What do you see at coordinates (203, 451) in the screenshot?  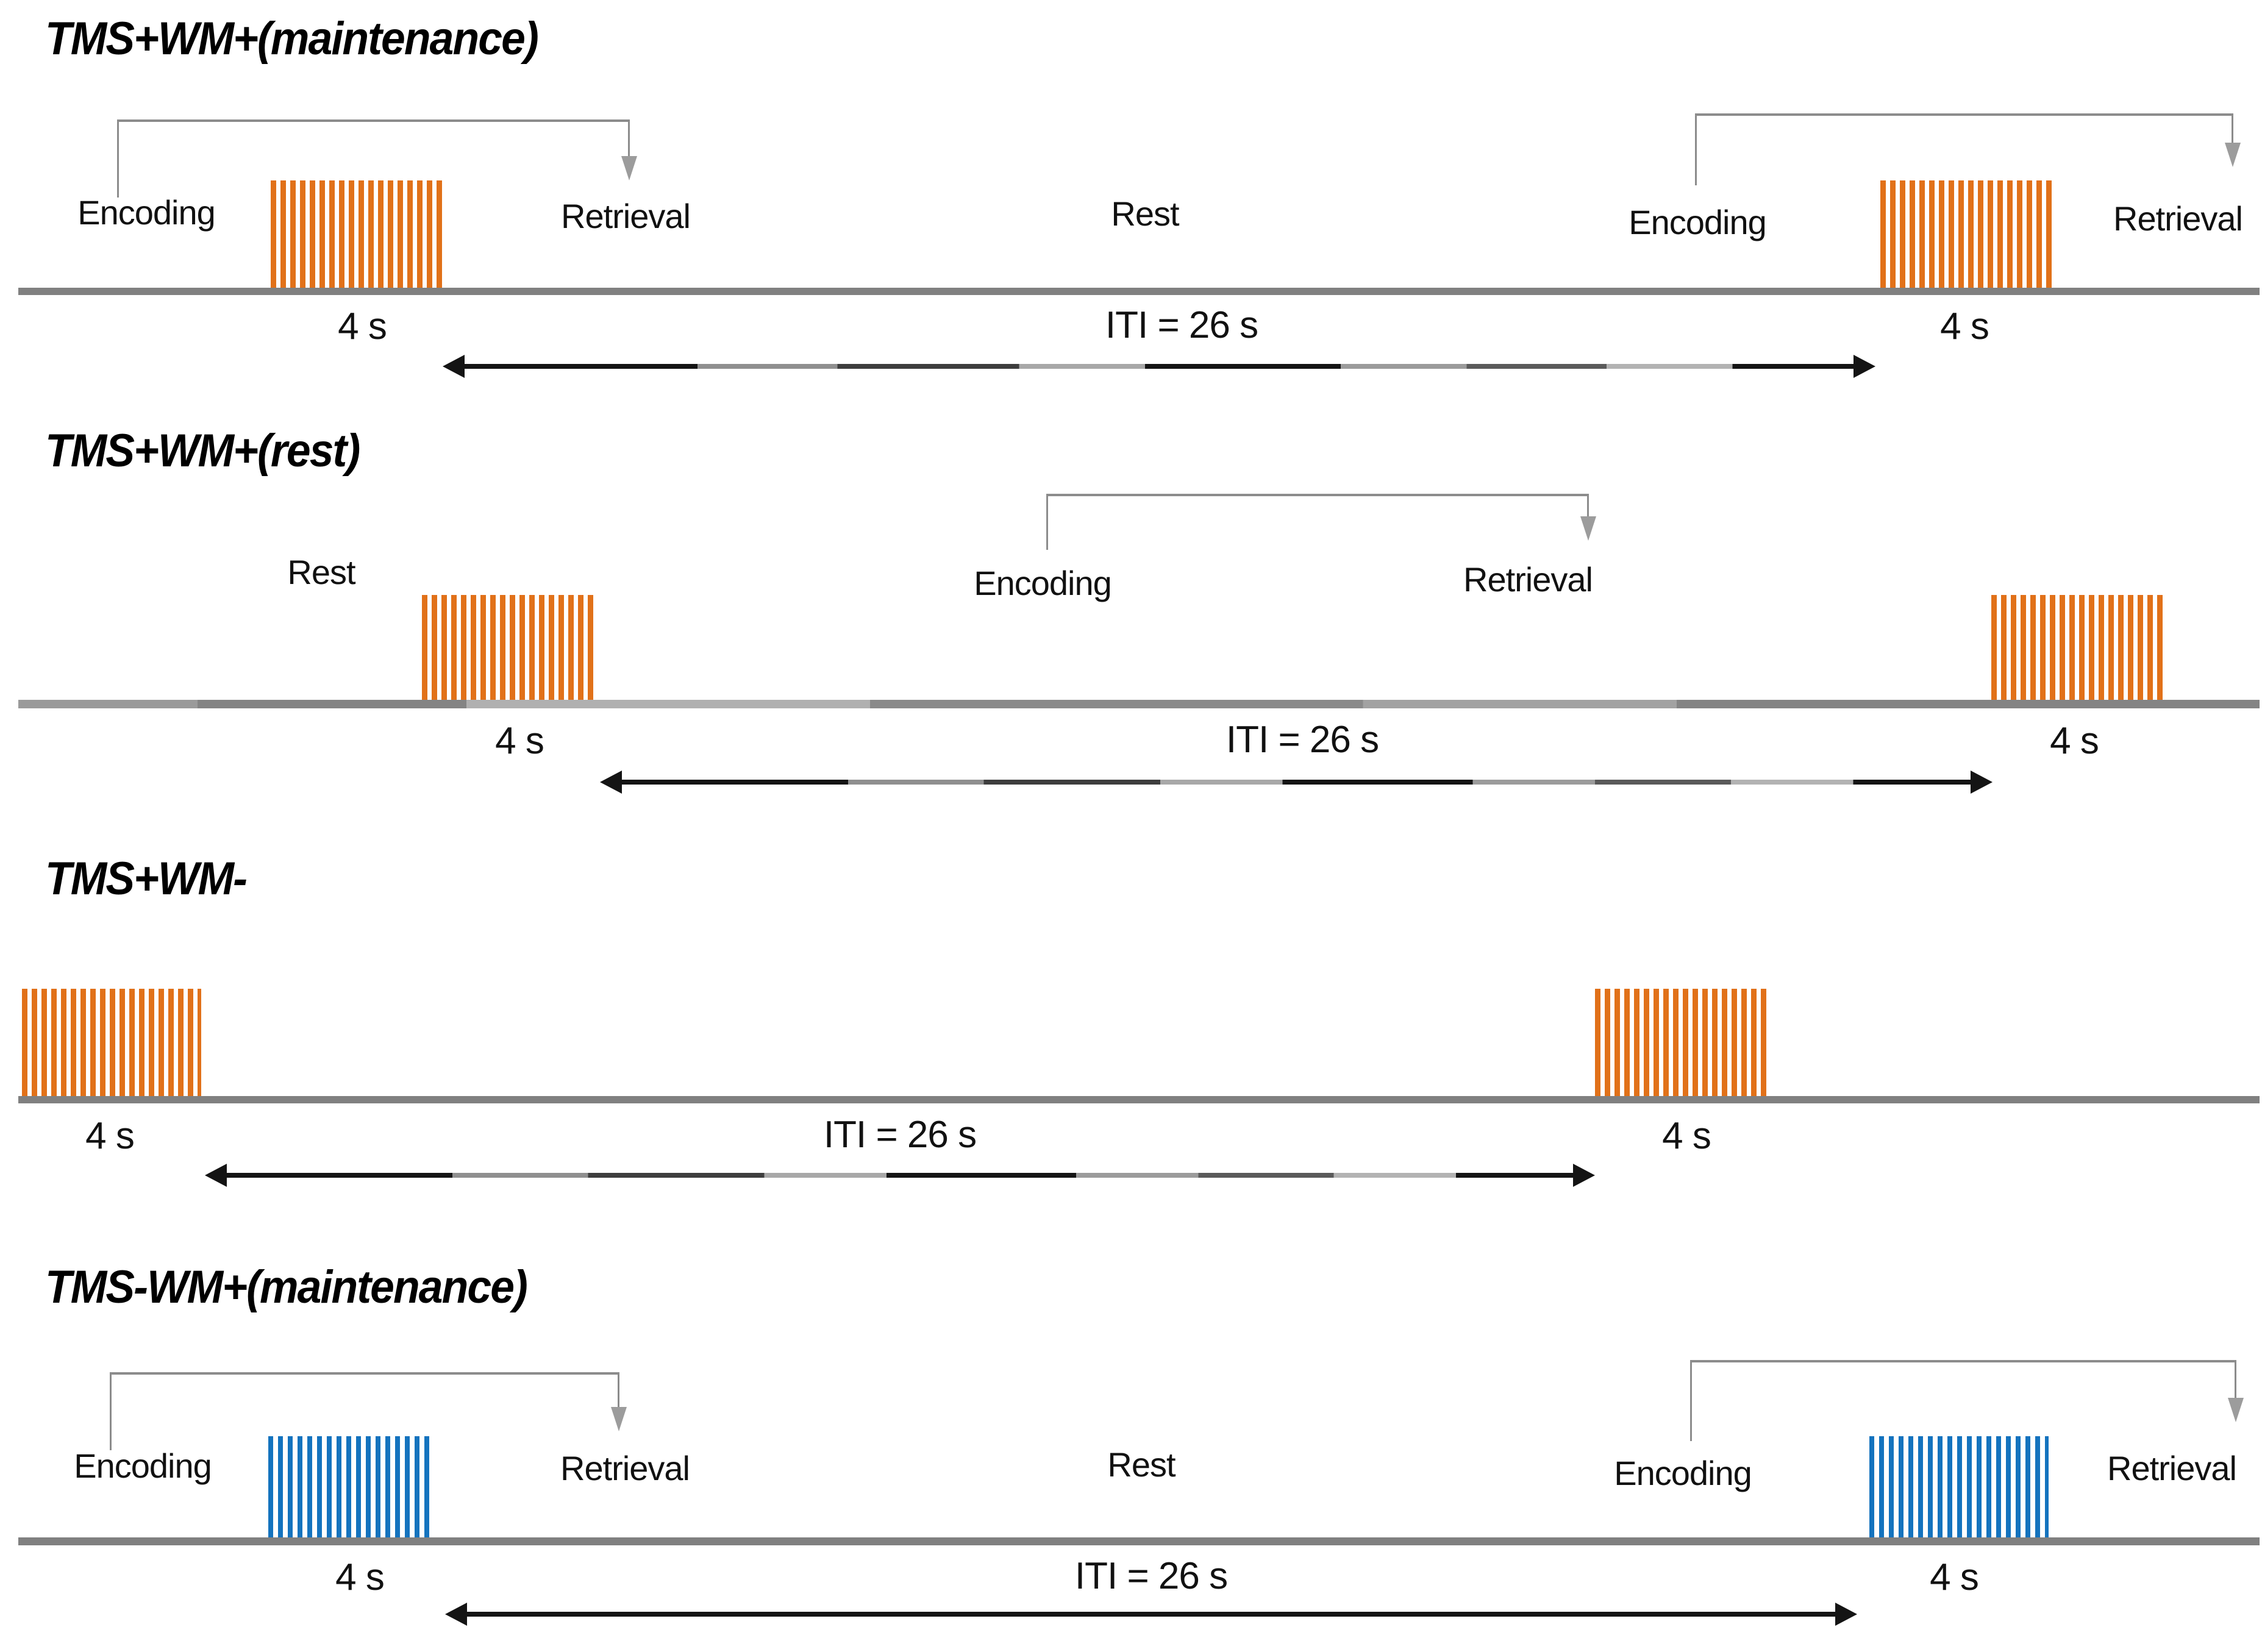 I see `condition-title: TMS+WM+(rest)` at bounding box center [203, 451].